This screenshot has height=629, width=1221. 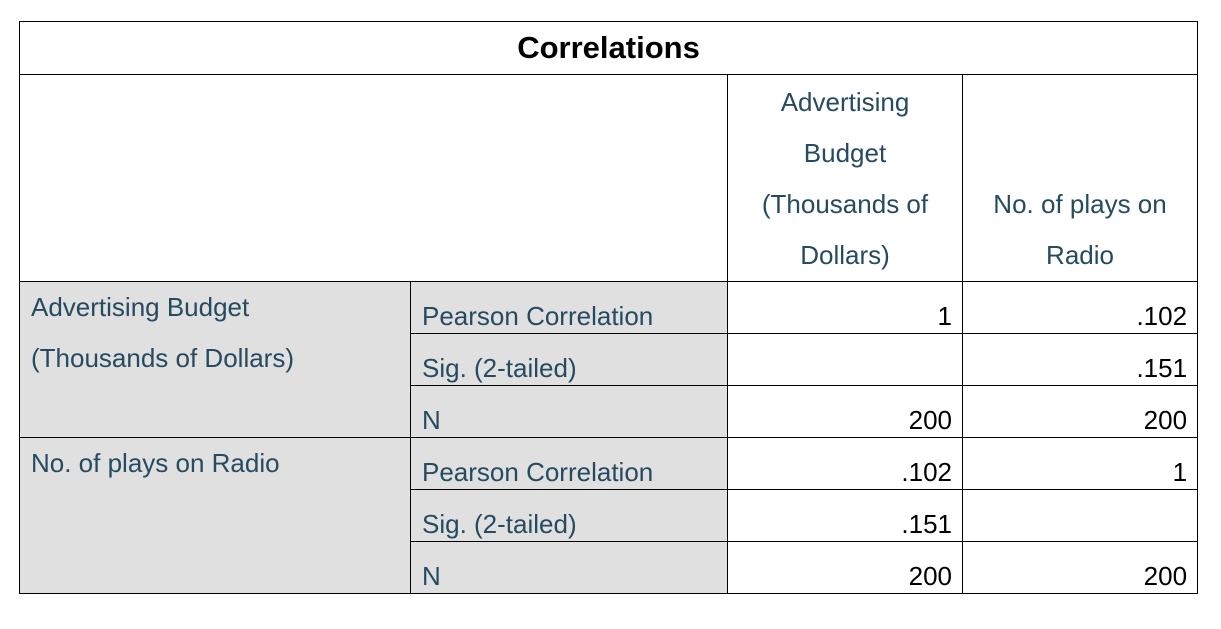 I want to click on table-title: Correlations, so click(x=608, y=48).